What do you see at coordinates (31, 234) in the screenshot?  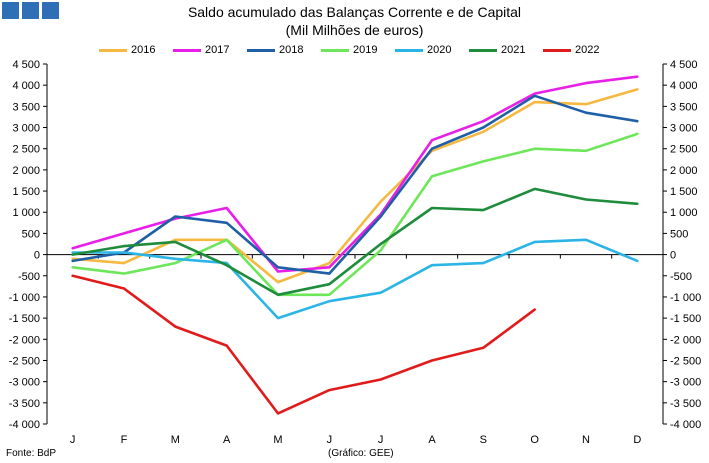 I see `y-tick-label-left: 500` at bounding box center [31, 234].